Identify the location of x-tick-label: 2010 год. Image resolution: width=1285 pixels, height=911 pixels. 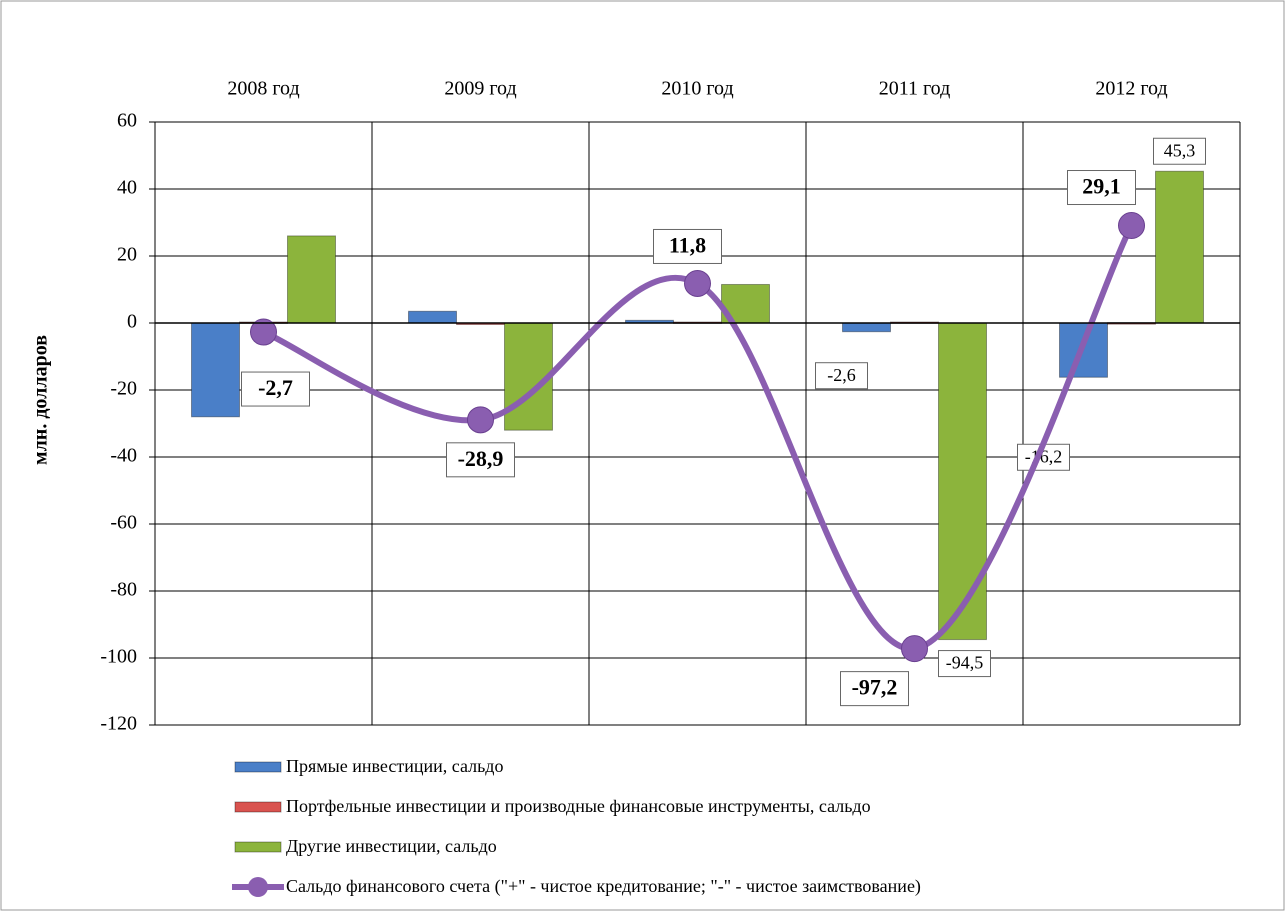
(697, 89).